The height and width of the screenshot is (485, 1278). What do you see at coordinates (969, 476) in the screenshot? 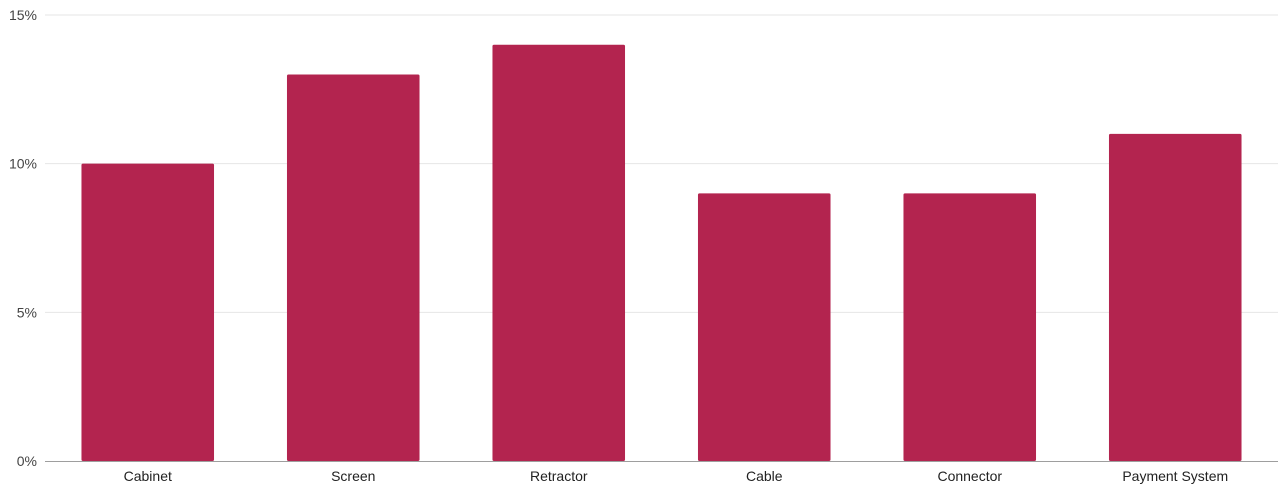
I see `x-tick-label: Connector` at bounding box center [969, 476].